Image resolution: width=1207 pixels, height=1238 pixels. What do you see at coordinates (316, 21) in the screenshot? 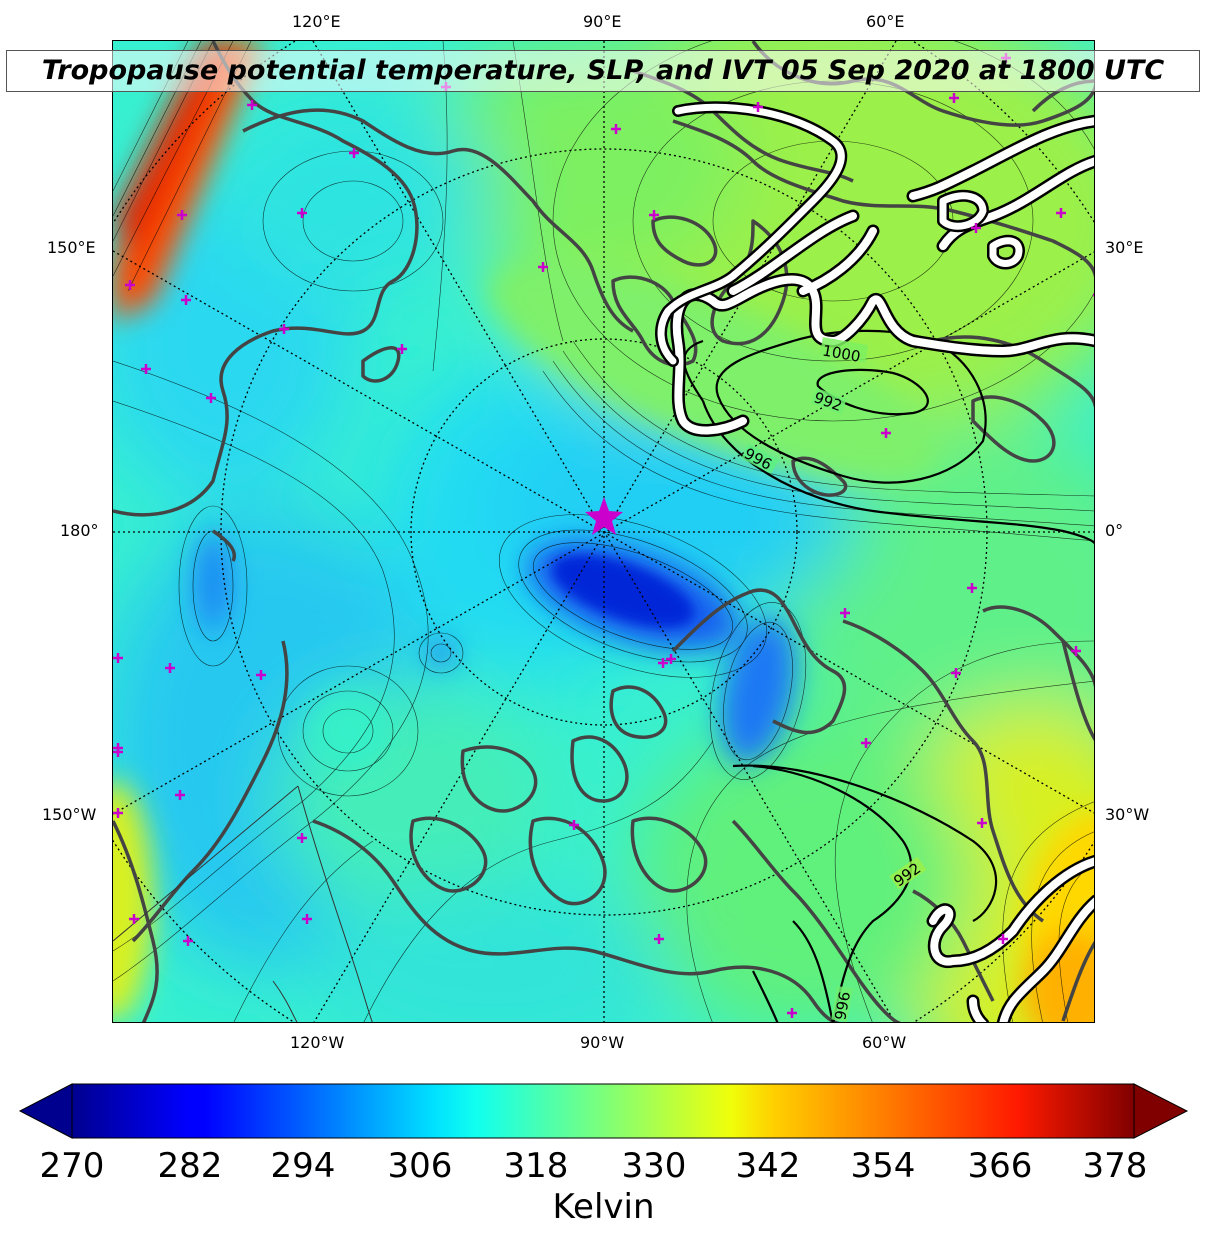
I see `lon-label-top-120e: 120°E` at bounding box center [316, 21].